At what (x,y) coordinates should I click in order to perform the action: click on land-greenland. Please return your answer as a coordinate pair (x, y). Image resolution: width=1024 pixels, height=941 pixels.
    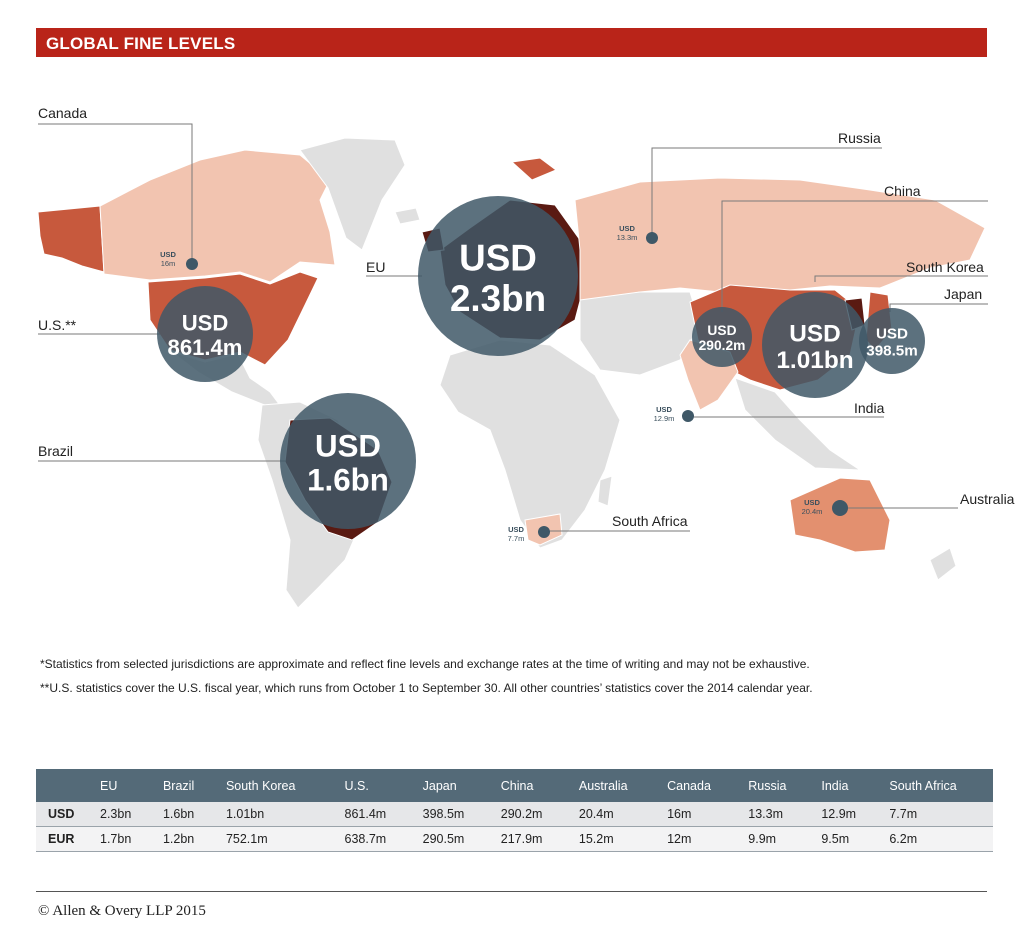
    Looking at the image, I should click on (352, 194).